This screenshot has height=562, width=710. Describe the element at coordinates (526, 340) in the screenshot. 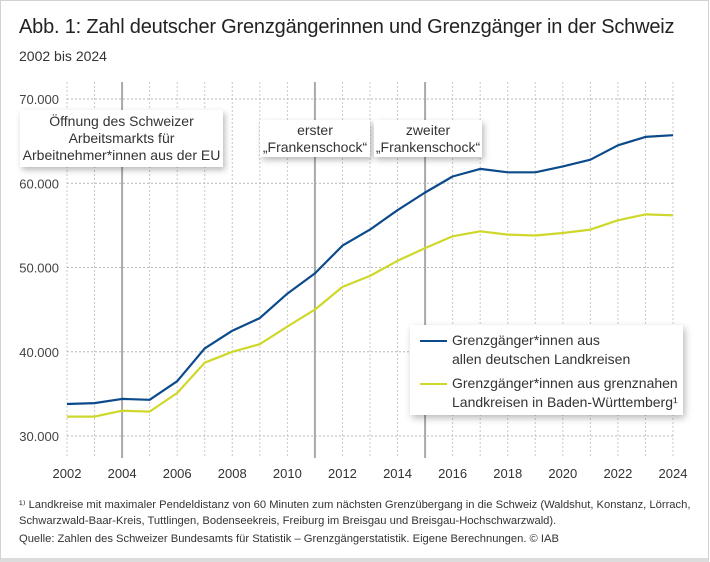

I see `legend-label: Grenzgänger*innen aus` at that location.